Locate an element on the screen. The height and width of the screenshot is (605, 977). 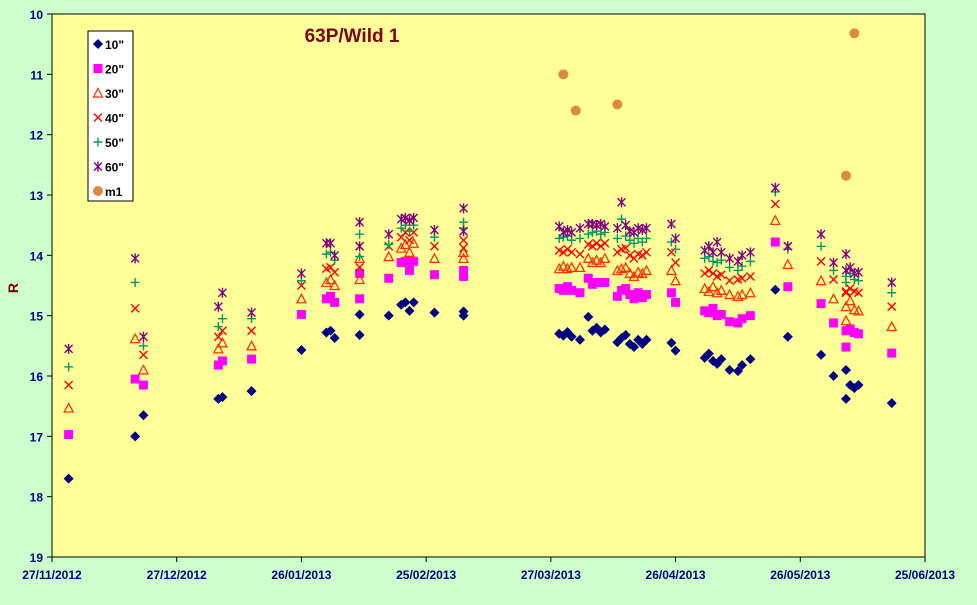
legend-items: 10" 20" 30" 40" 50" 60" m1 is located at coordinates (108, 118).